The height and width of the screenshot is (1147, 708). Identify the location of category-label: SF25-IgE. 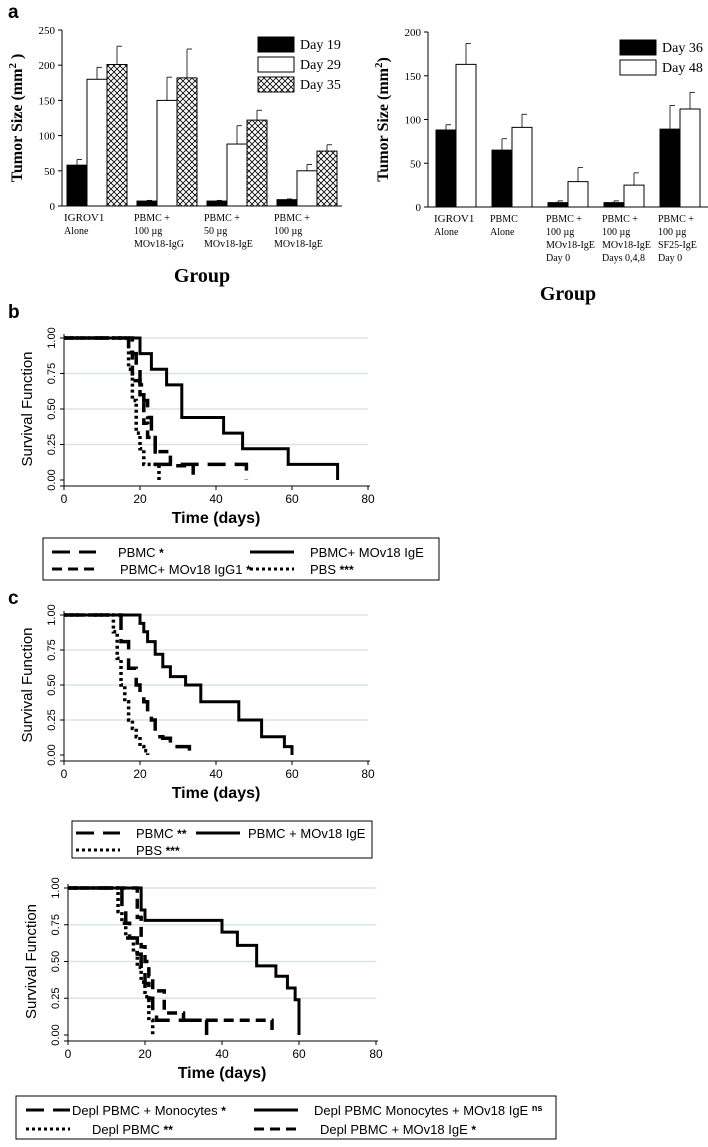
(677, 245).